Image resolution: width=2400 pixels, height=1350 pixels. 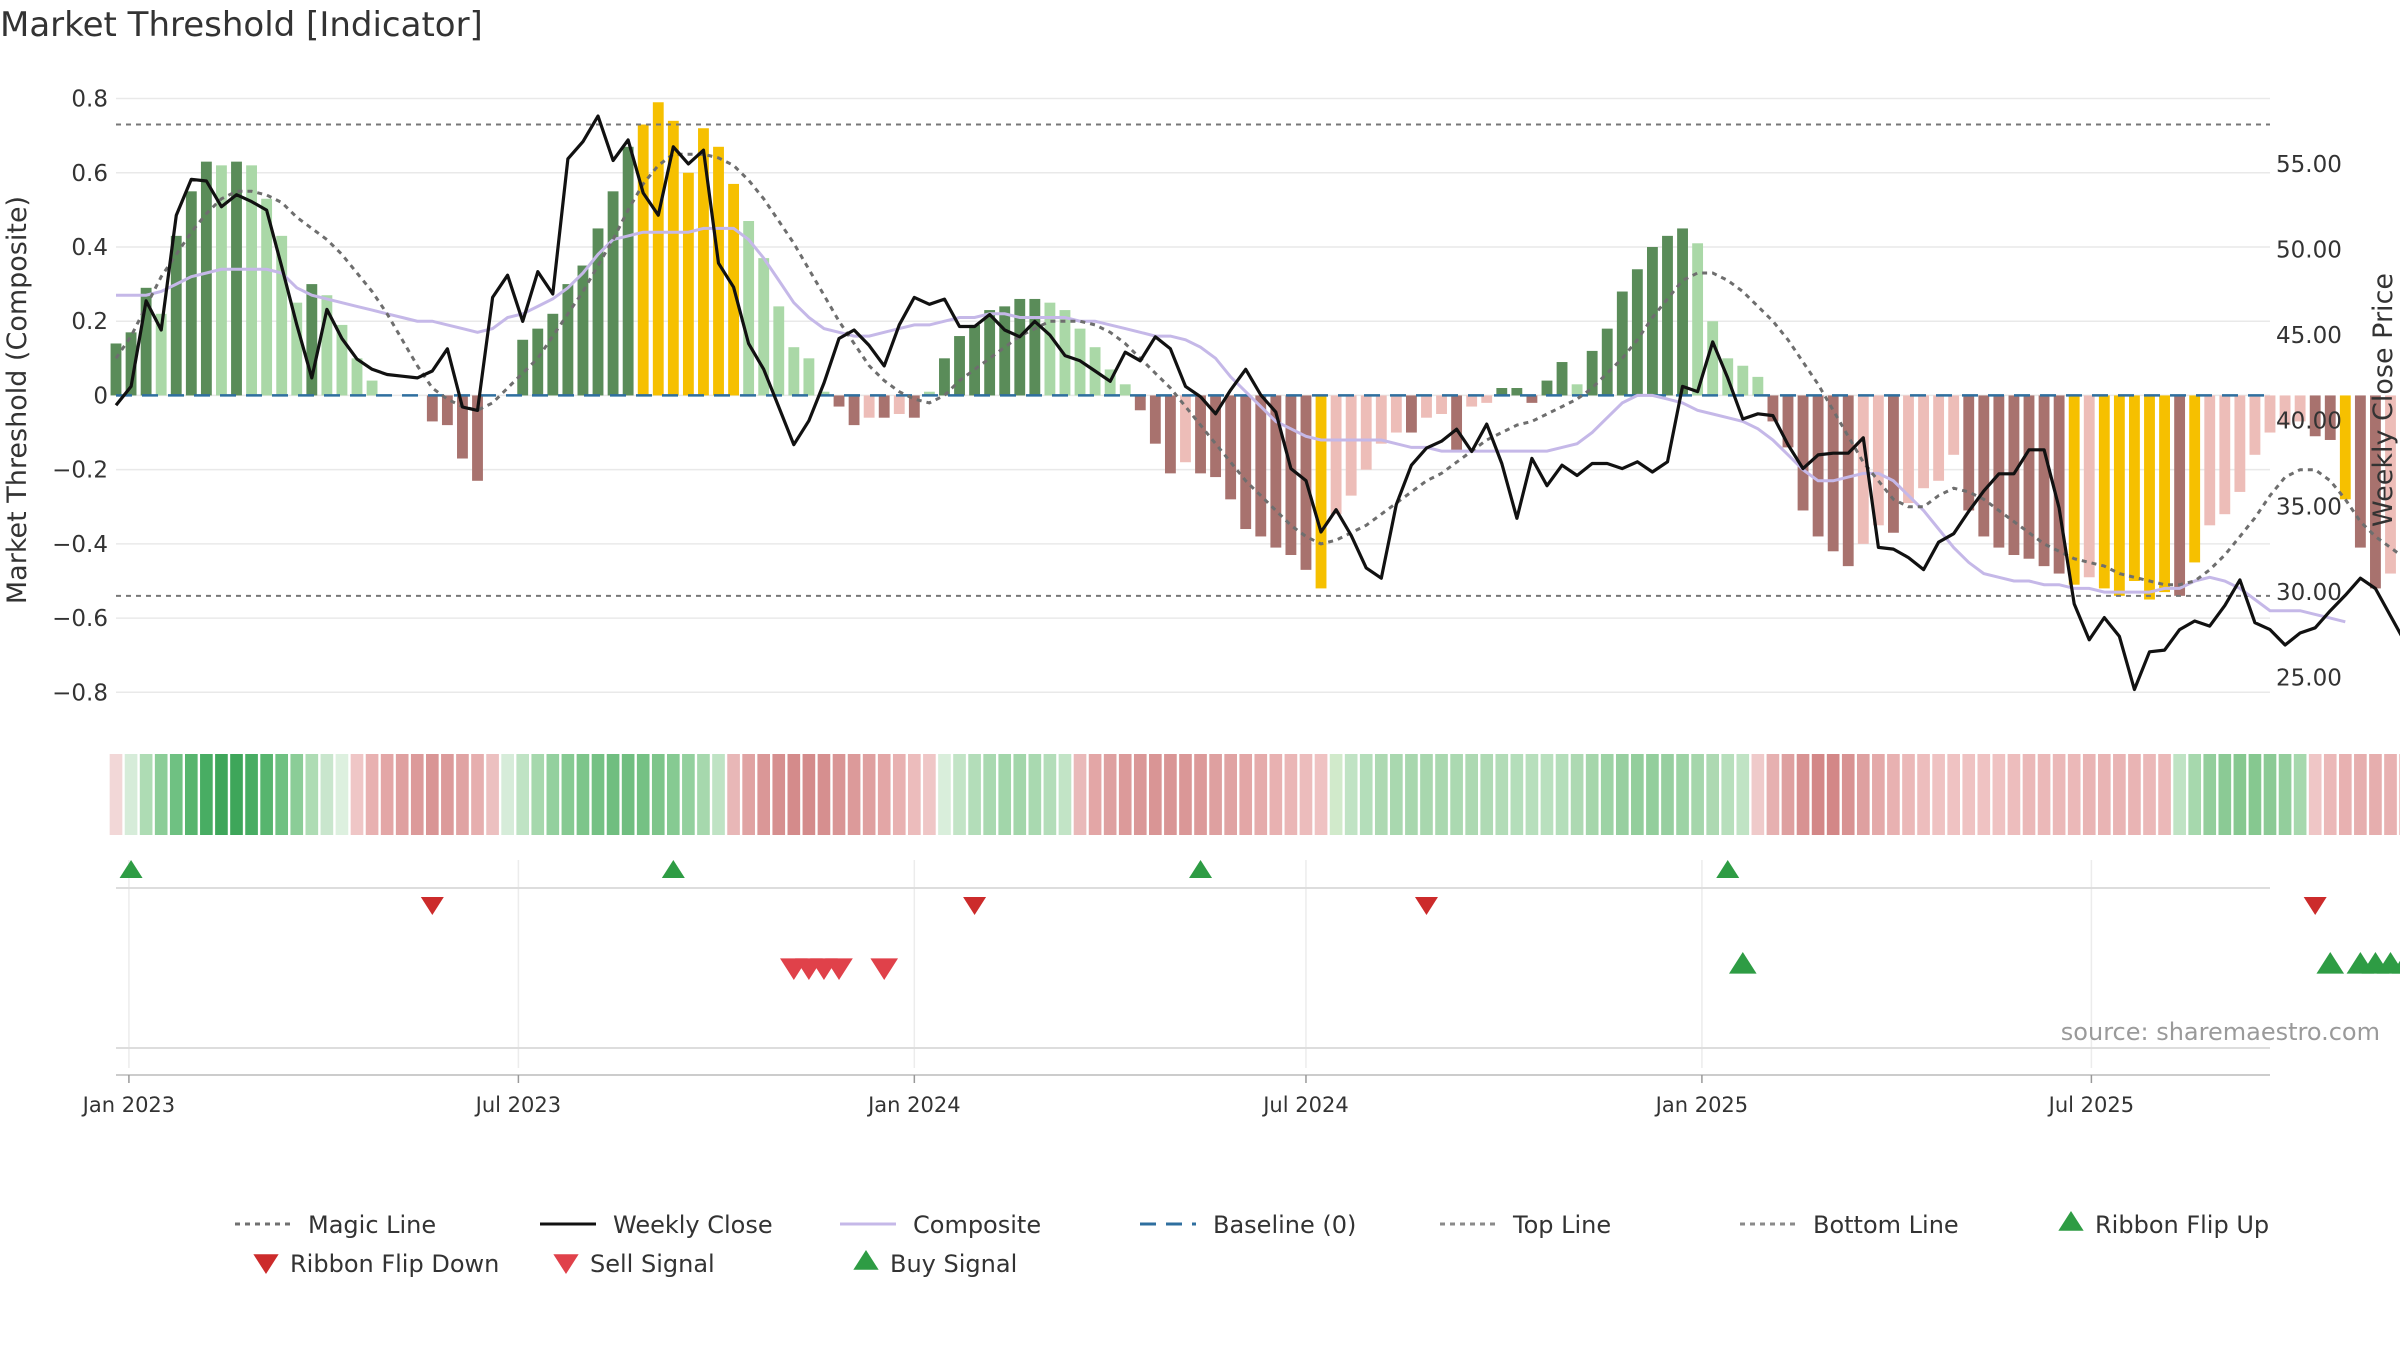 I want to click on signal-panels-grid, so click(x=1193, y=968).